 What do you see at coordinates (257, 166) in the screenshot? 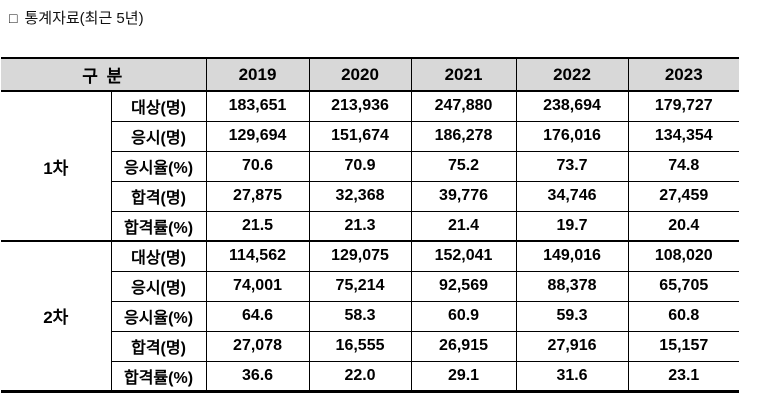
I see `table-cell: 70.6` at bounding box center [257, 166].